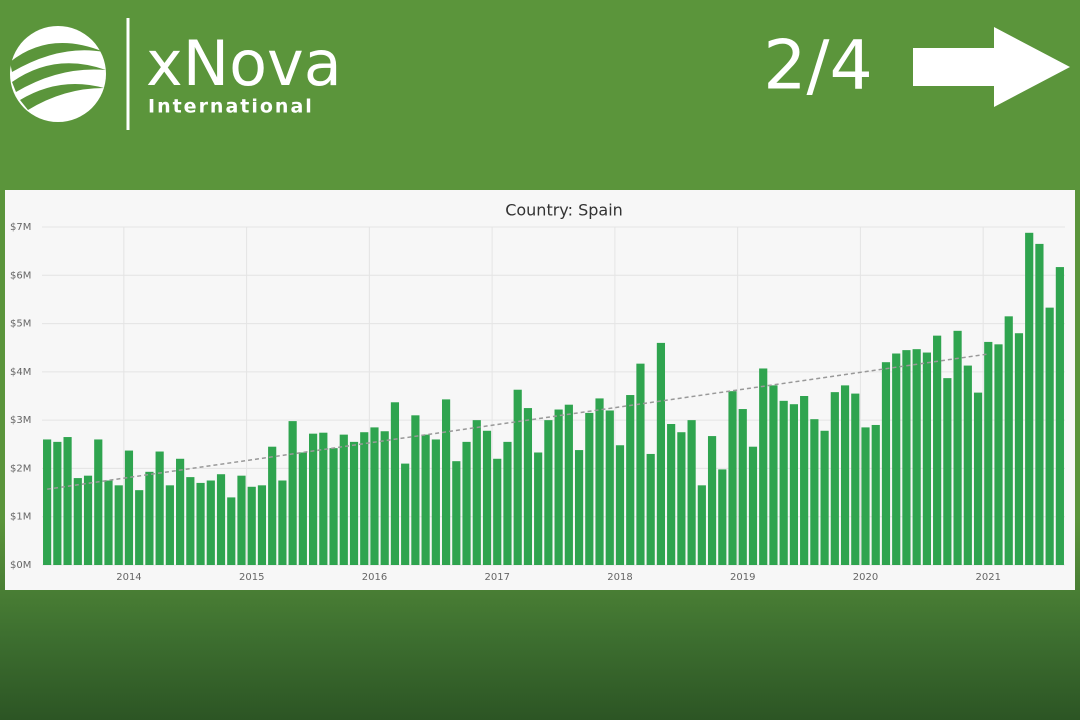  I want to click on page-indicator: 2/4, so click(817, 66).